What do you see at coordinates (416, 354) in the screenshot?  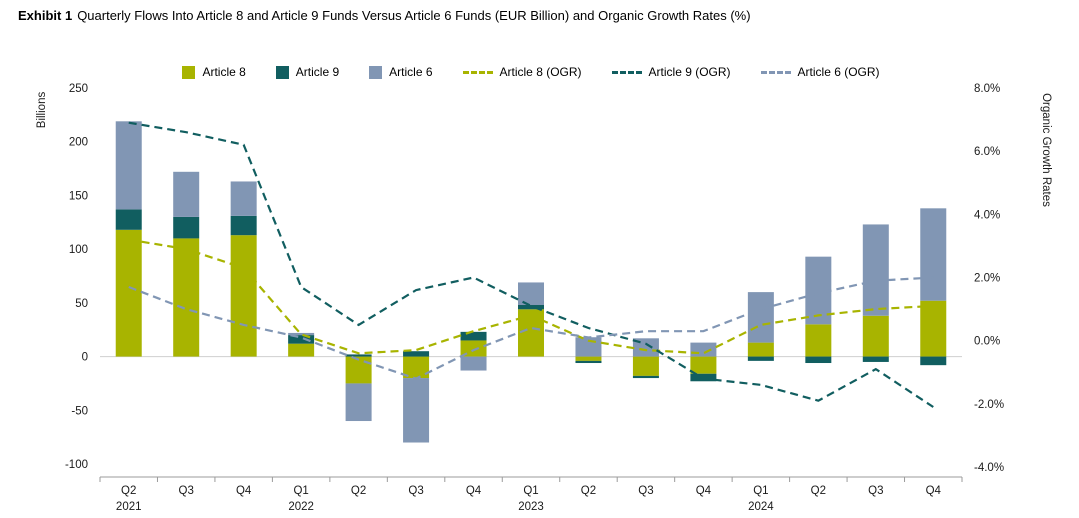 I see `bar-segment-article-9-q5` at bounding box center [416, 354].